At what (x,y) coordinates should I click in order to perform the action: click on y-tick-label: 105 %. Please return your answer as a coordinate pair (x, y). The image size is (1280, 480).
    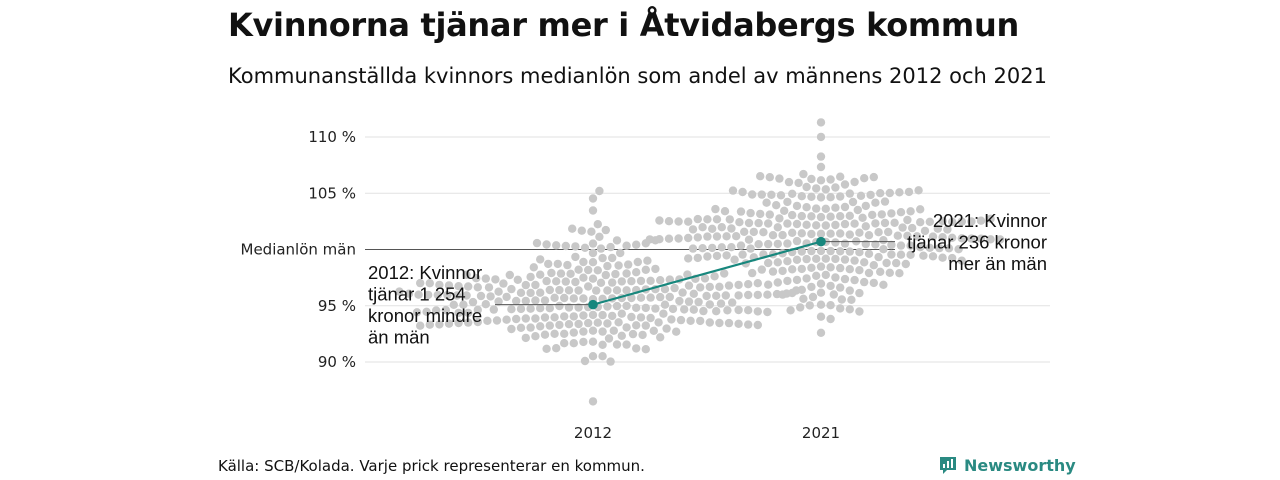
    Looking at the image, I should click on (332, 193).